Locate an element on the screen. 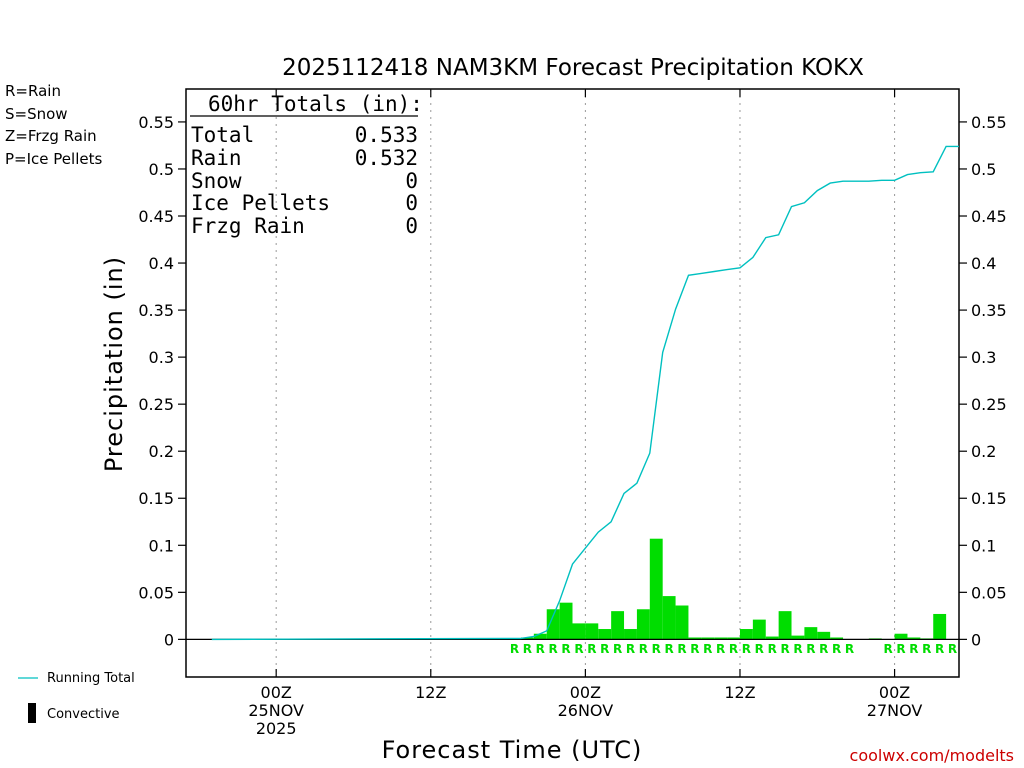  y-tick-label-right: 0.2 is located at coordinates (983, 451).